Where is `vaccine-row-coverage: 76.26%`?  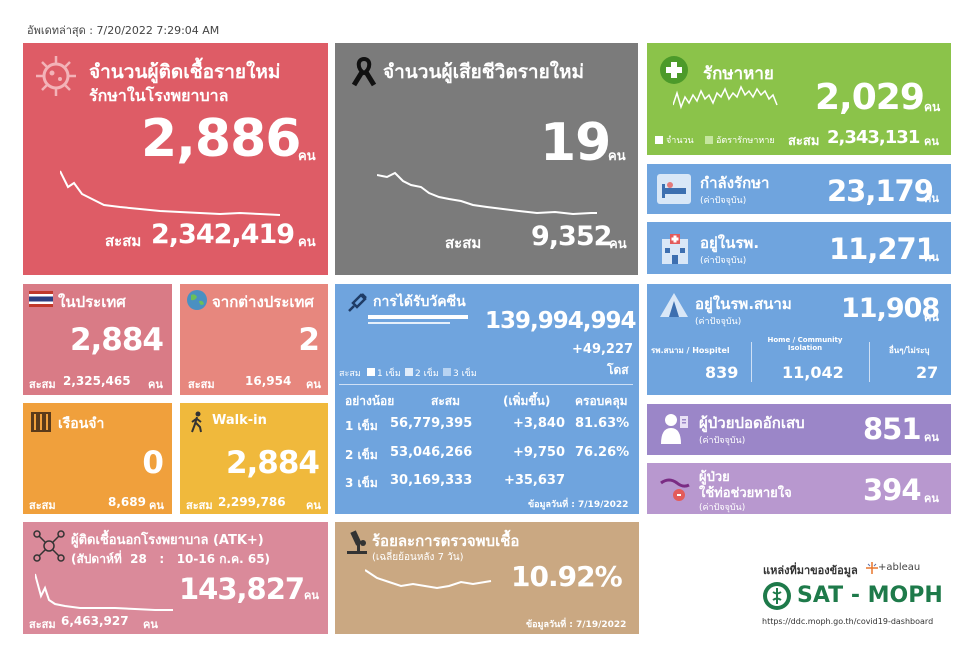 vaccine-row-coverage: 76.26% is located at coordinates (602, 452).